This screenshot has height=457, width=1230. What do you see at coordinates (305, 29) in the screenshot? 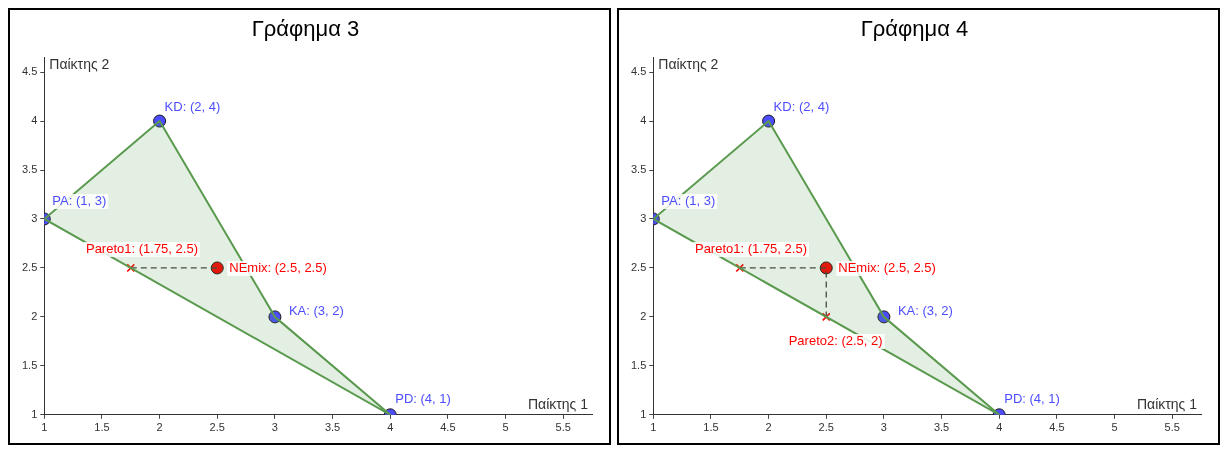
I see `chart-title: Γράφημα 3` at bounding box center [305, 29].